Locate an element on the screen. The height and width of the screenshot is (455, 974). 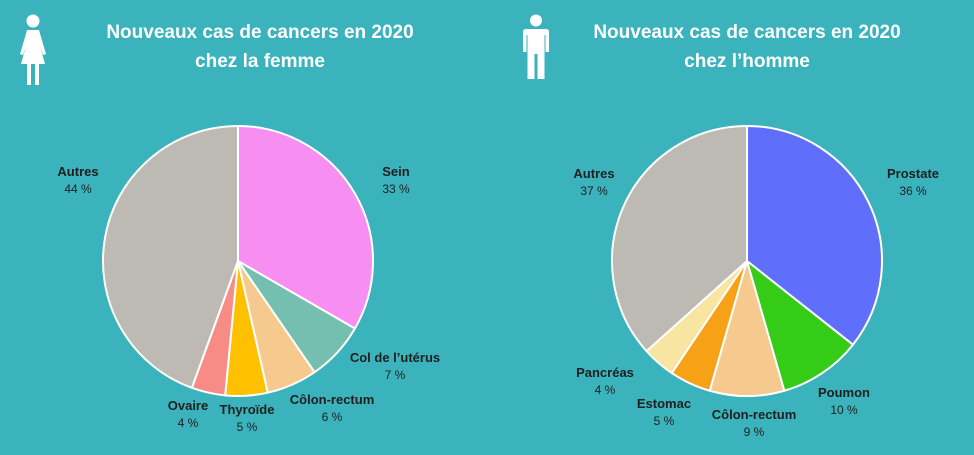
slice-name: Thyroïde is located at coordinates (247, 409).